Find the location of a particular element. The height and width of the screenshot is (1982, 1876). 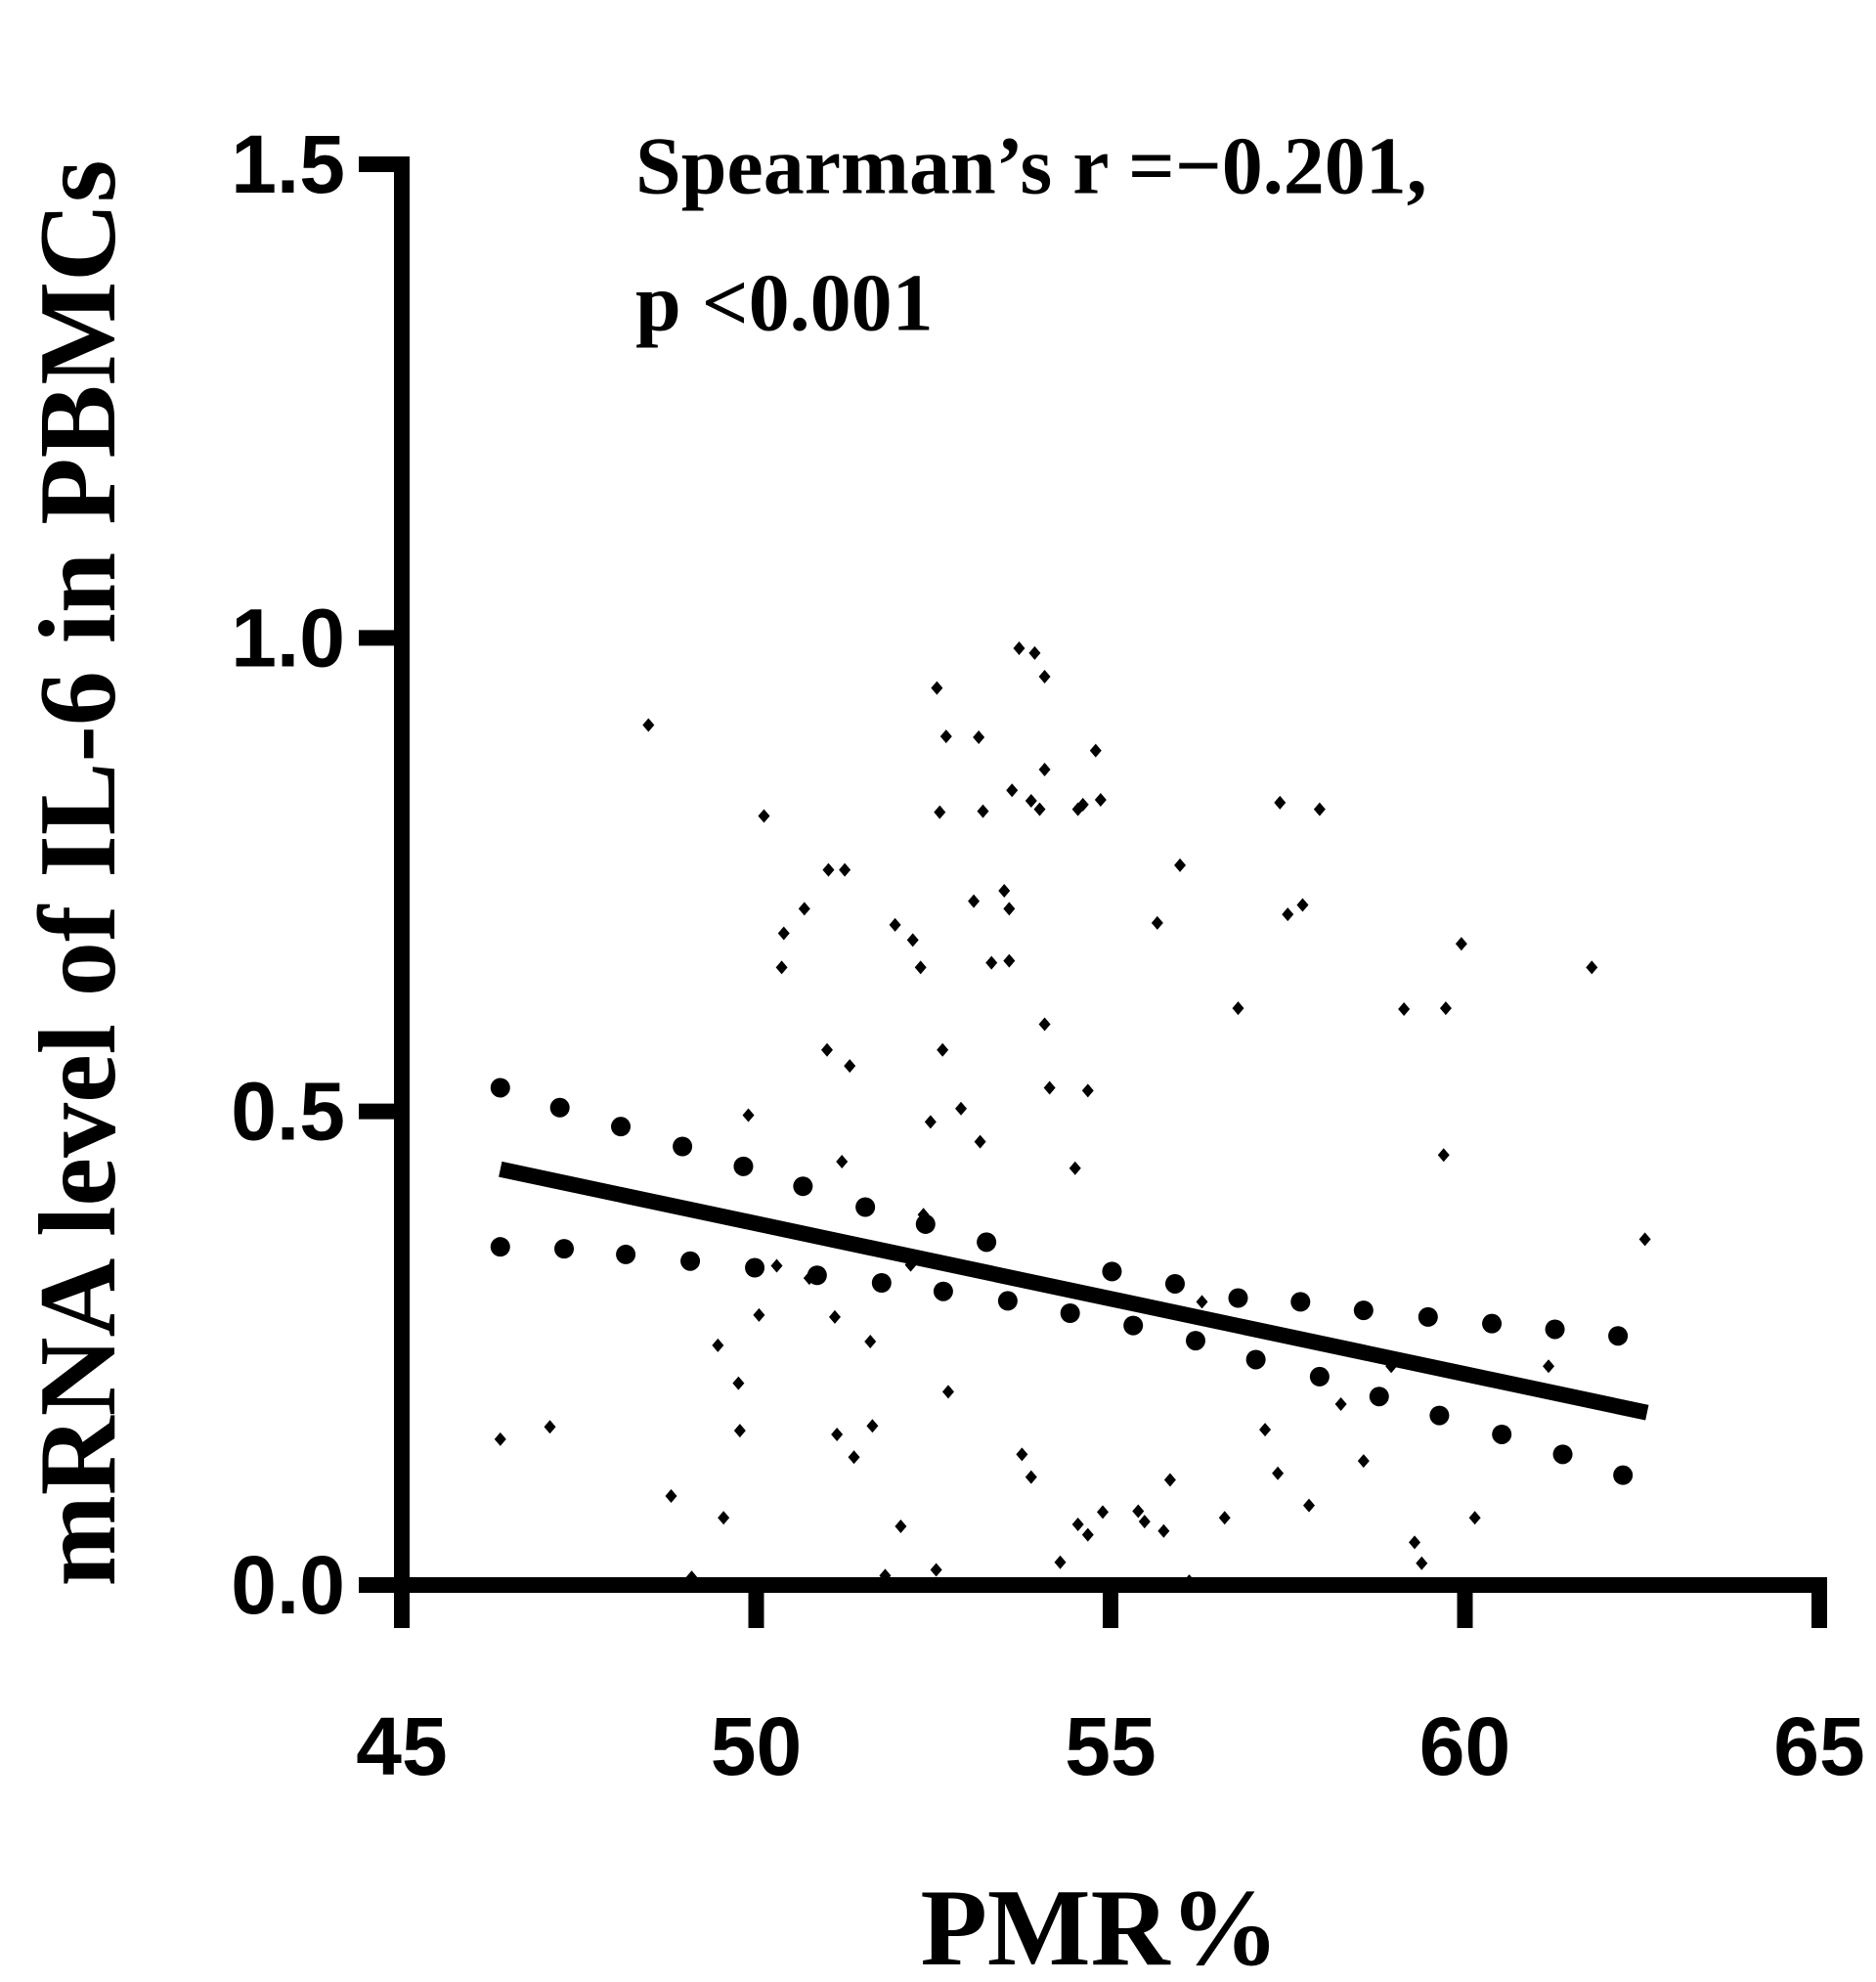

x-tick-label: 65 is located at coordinates (1818, 1746).